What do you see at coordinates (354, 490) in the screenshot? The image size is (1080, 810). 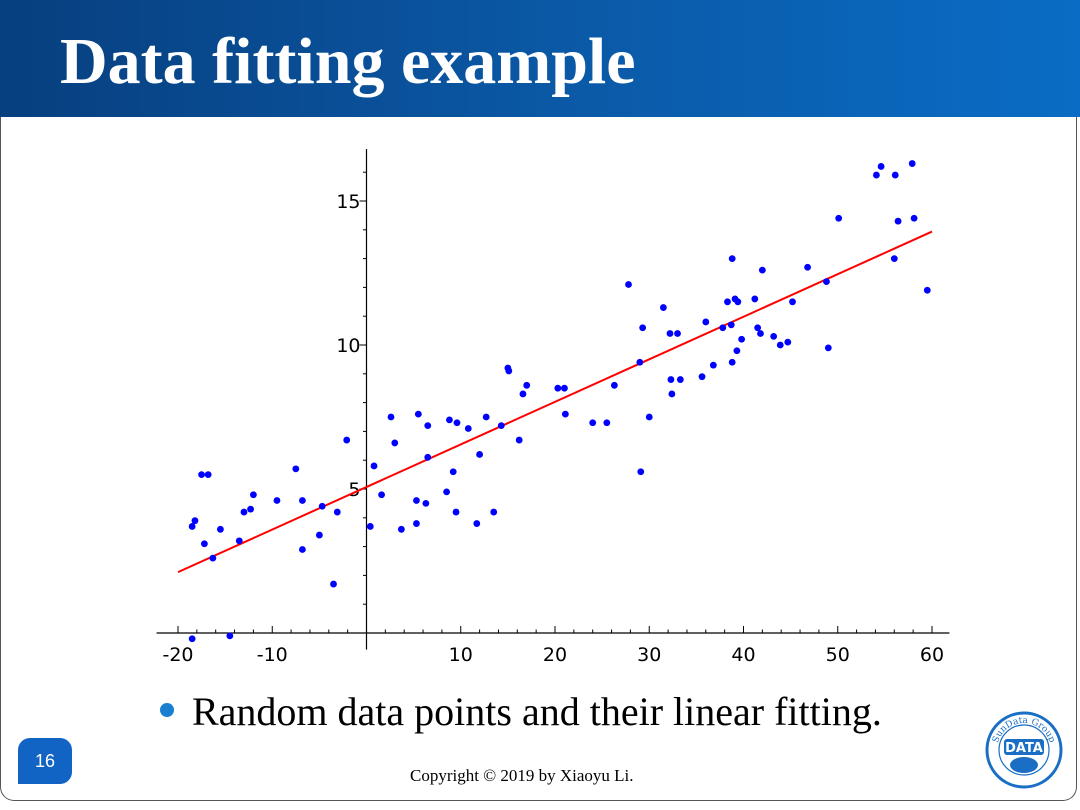 I see `y-tick-label: 5` at bounding box center [354, 490].